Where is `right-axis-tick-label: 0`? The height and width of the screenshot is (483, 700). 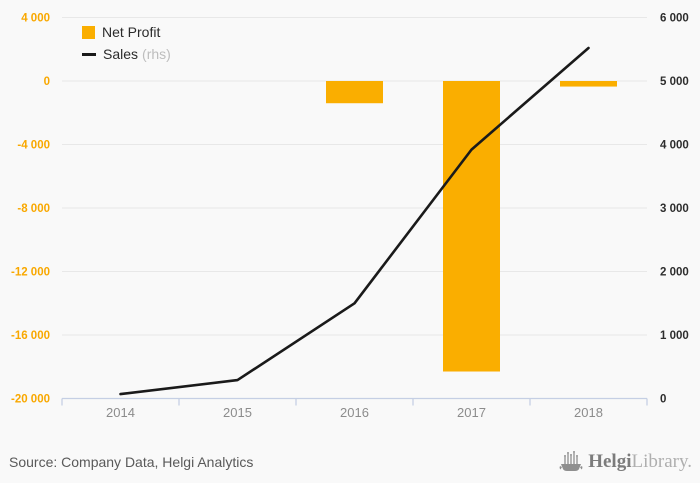 right-axis-tick-label: 0 is located at coordinates (663, 400).